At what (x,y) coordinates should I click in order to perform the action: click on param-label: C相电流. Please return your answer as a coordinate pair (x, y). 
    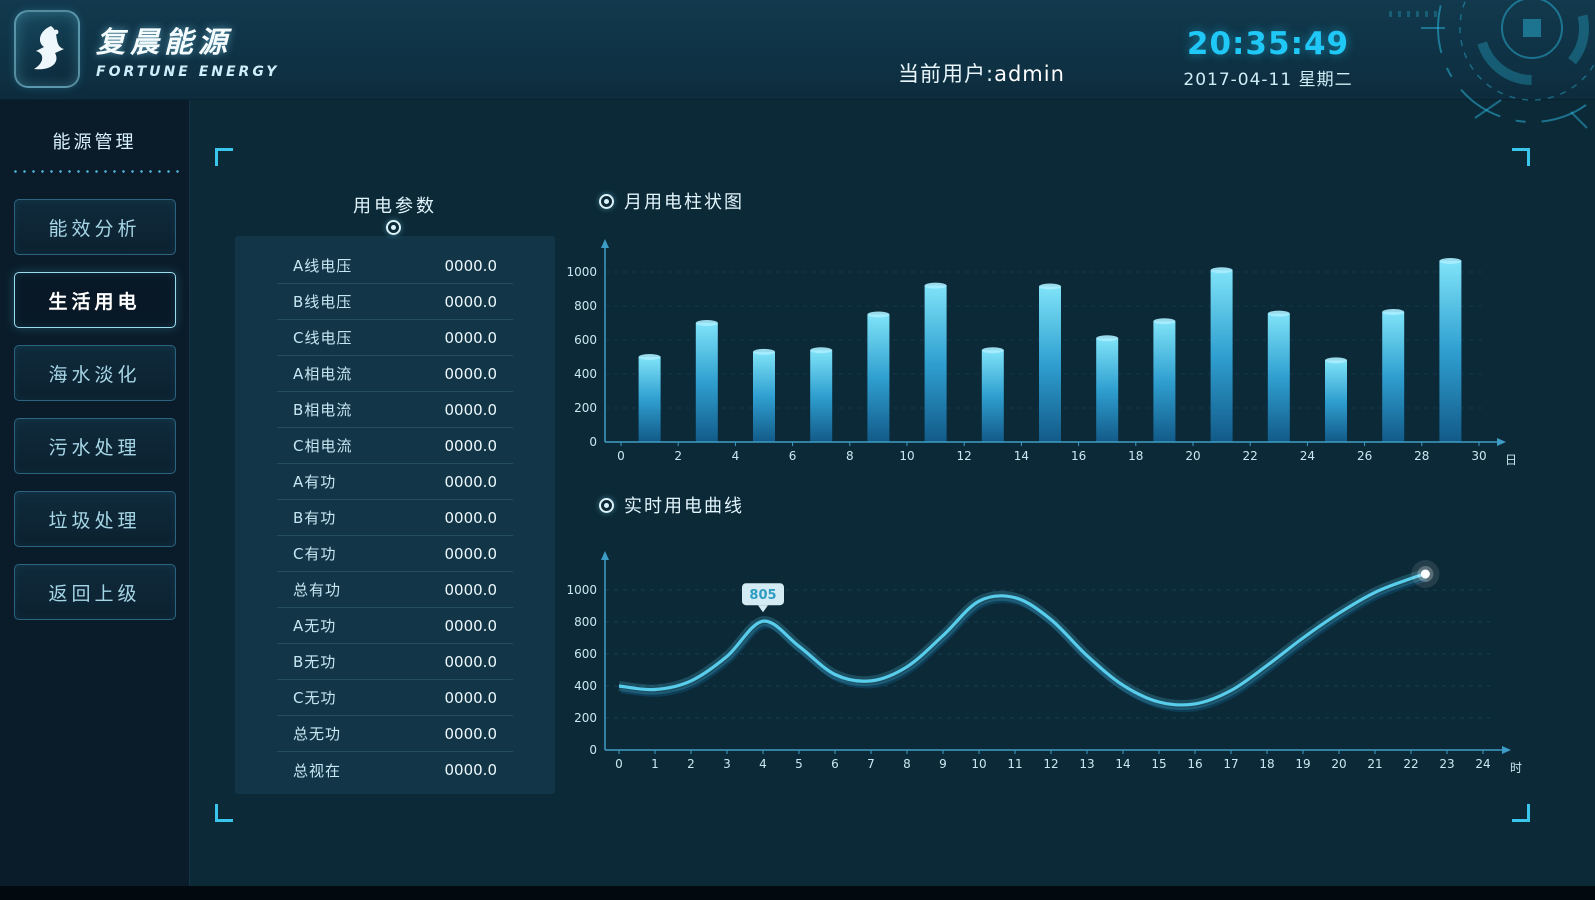
    Looking at the image, I should click on (323, 446).